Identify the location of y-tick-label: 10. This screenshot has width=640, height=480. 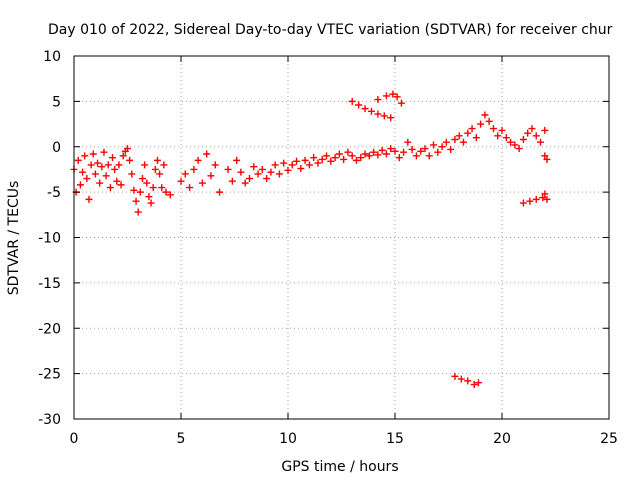
(52, 57).